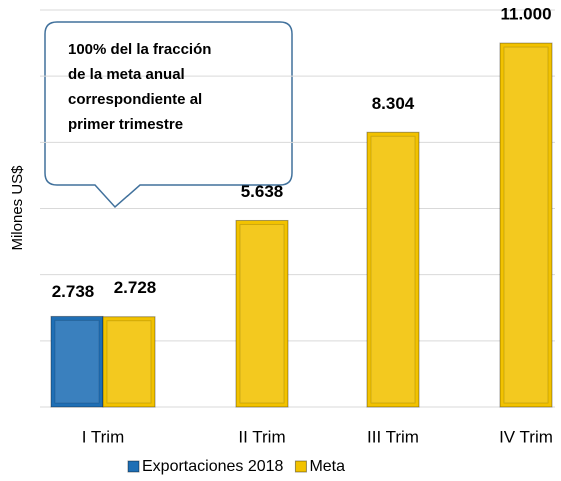 This screenshot has height=481, width=561. Describe the element at coordinates (262, 191) in the screenshot. I see `value-label: 5.638` at that location.